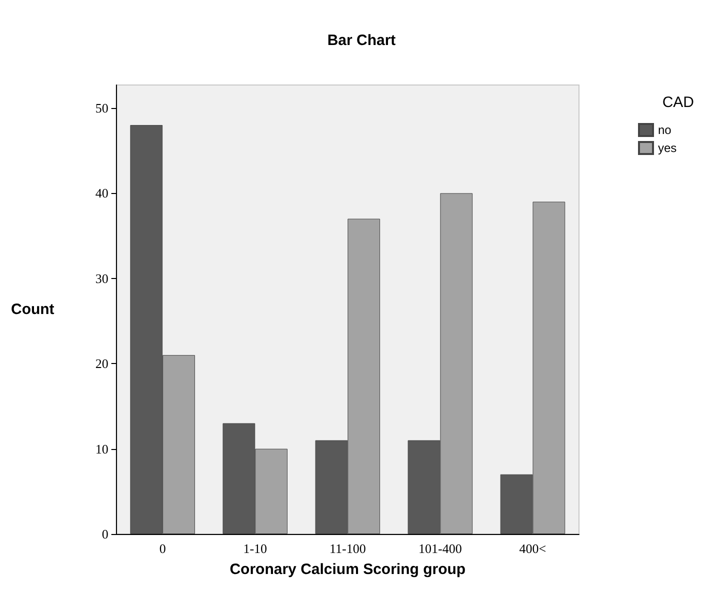  I want to click on legend-title: CAD, so click(678, 102).